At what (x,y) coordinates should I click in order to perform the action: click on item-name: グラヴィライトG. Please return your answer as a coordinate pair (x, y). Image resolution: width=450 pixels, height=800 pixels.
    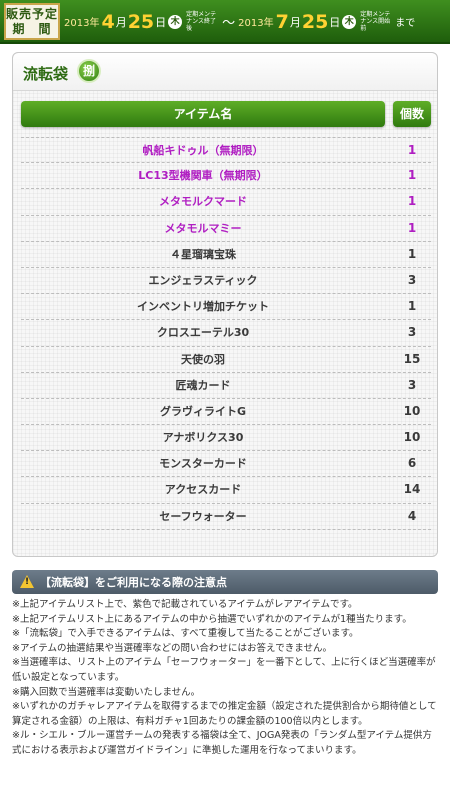
    Looking at the image, I should click on (203, 411).